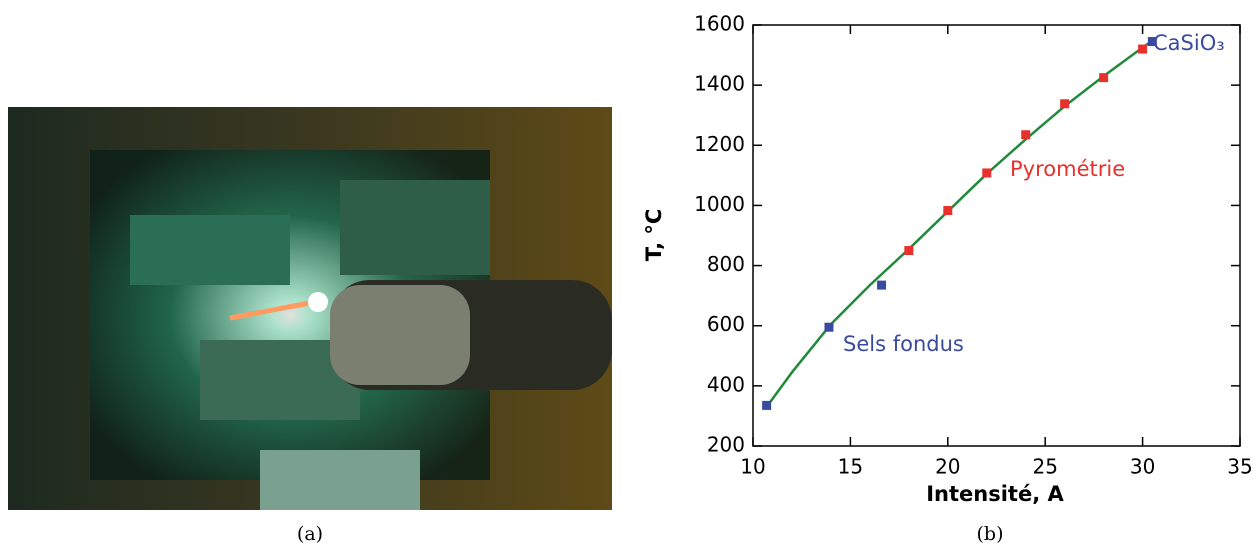 The width and height of the screenshot is (1257, 550). Describe the element at coordinates (1189, 43) in the screenshot. I see `annotation: CaSiO₃` at that location.